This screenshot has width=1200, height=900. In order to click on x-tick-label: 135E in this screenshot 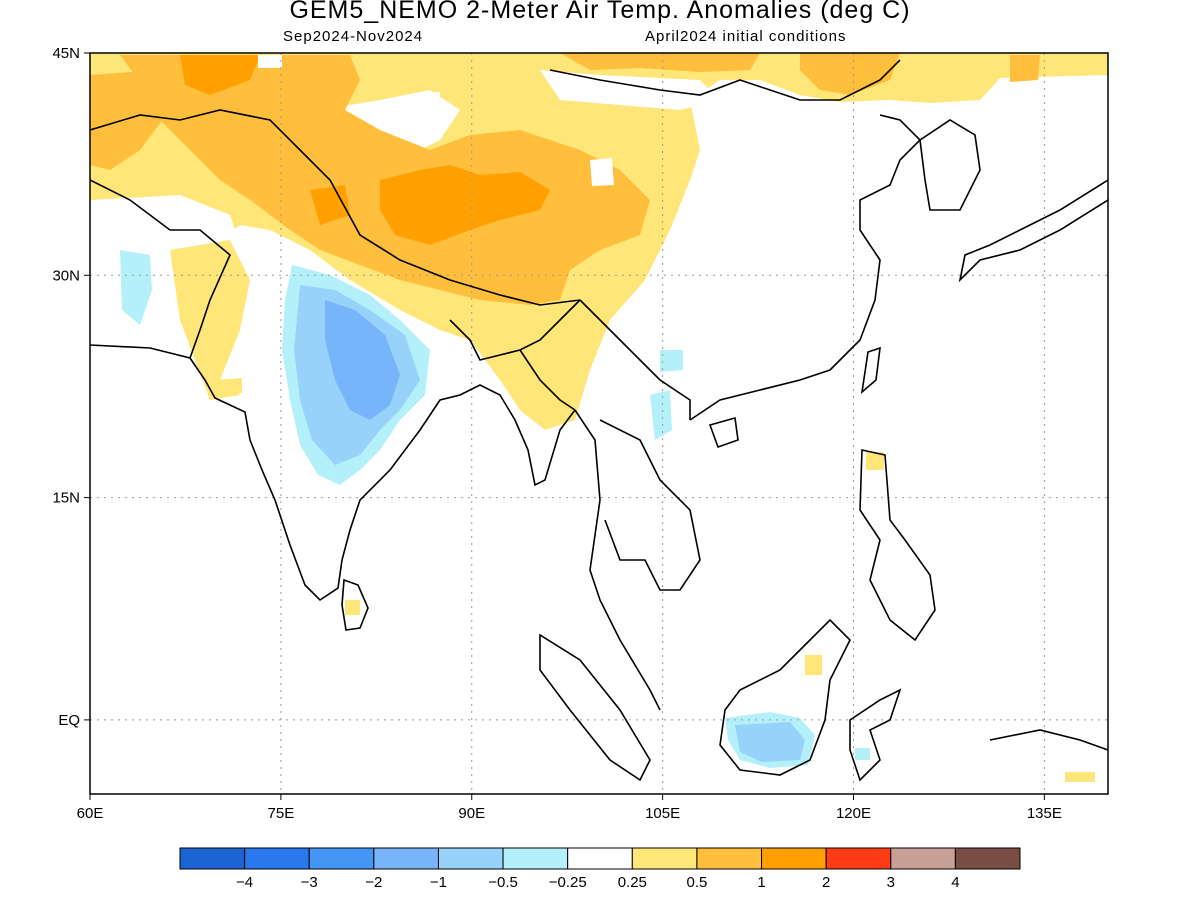, I will do `click(1044, 813)`.